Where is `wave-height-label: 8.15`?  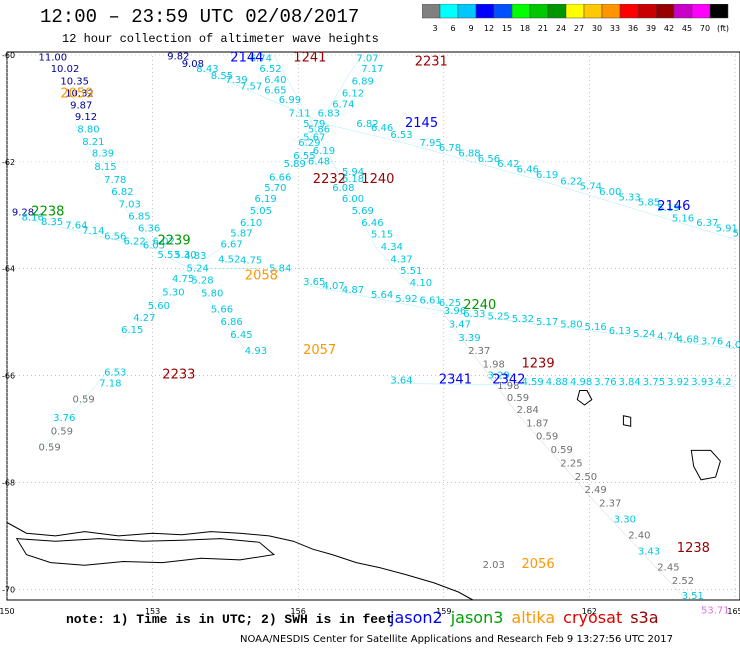
wave-height-label: 8.15 is located at coordinates (105, 167).